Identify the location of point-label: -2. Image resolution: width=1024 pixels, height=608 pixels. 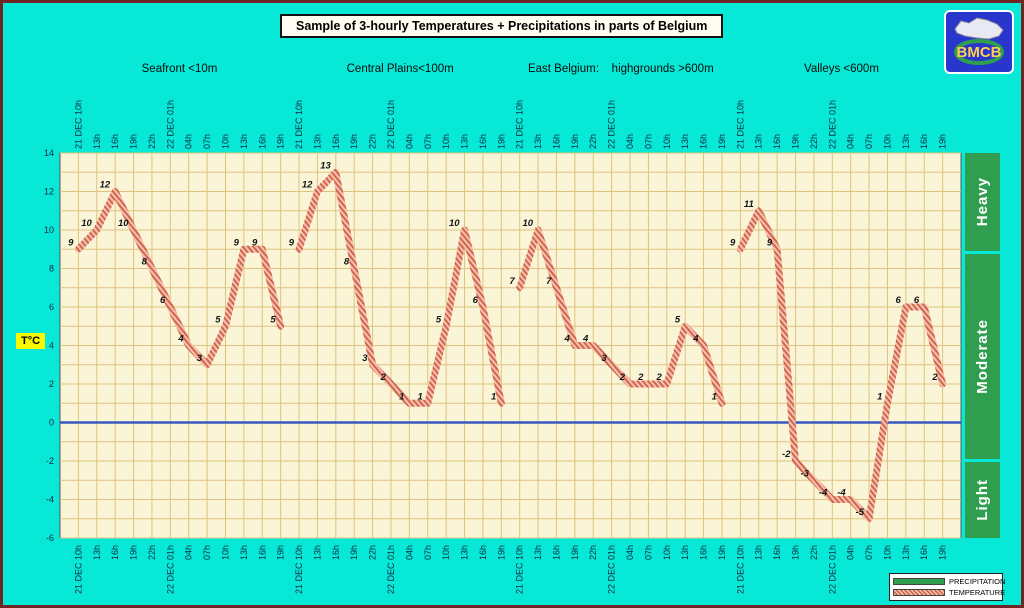
(786, 454).